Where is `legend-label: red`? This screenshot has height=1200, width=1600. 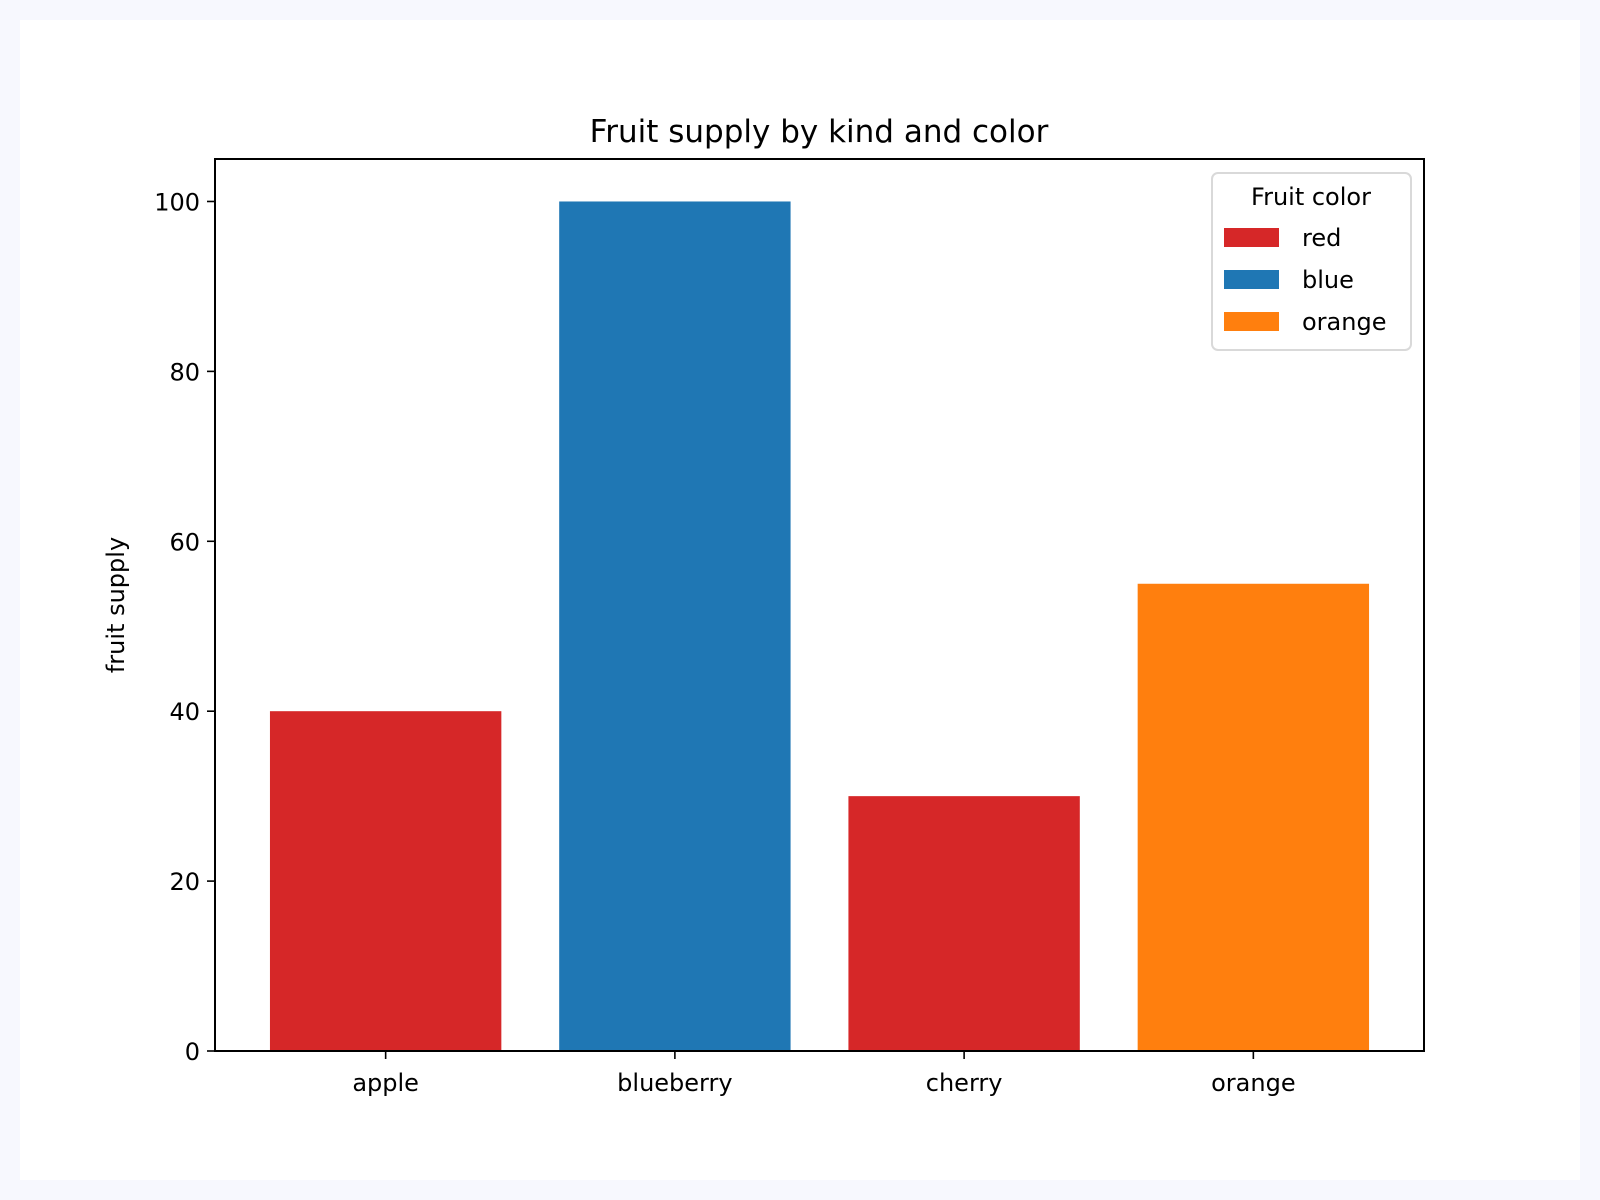 legend-label: red is located at coordinates (1321, 238).